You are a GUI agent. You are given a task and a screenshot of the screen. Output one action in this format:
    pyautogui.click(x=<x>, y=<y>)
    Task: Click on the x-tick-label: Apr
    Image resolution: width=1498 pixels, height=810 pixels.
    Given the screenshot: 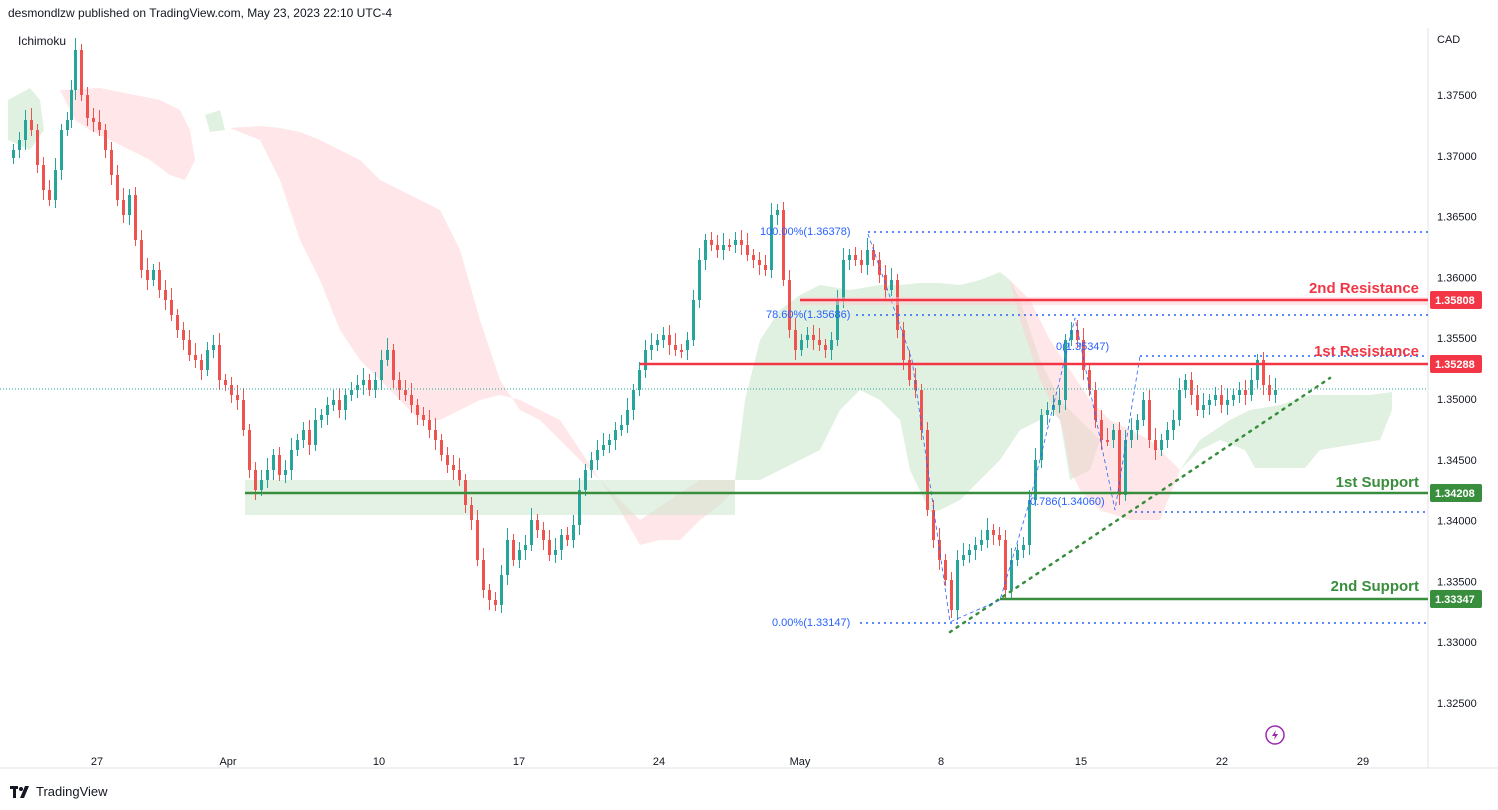 What is the action you would take?
    pyautogui.click(x=227, y=762)
    